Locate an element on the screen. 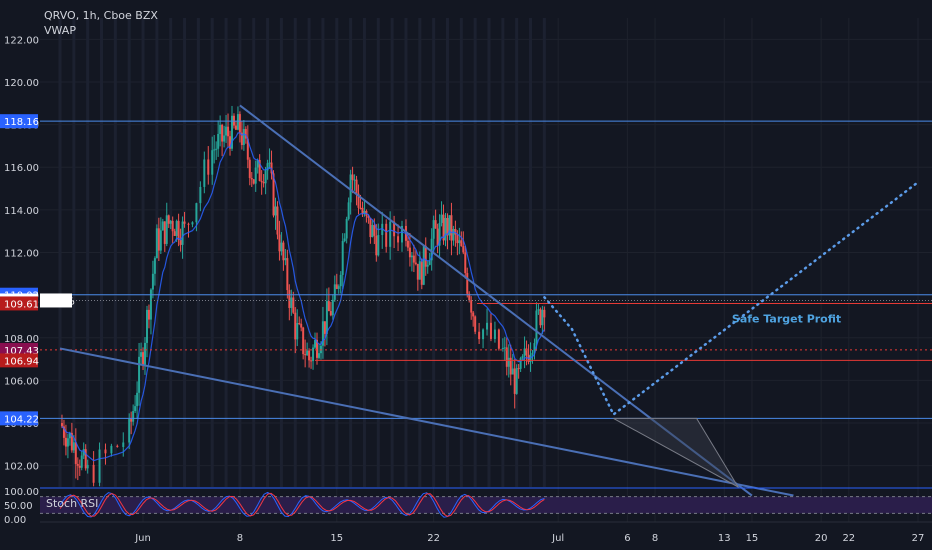  annotation-label: Safe Target Profit is located at coordinates (786, 319).